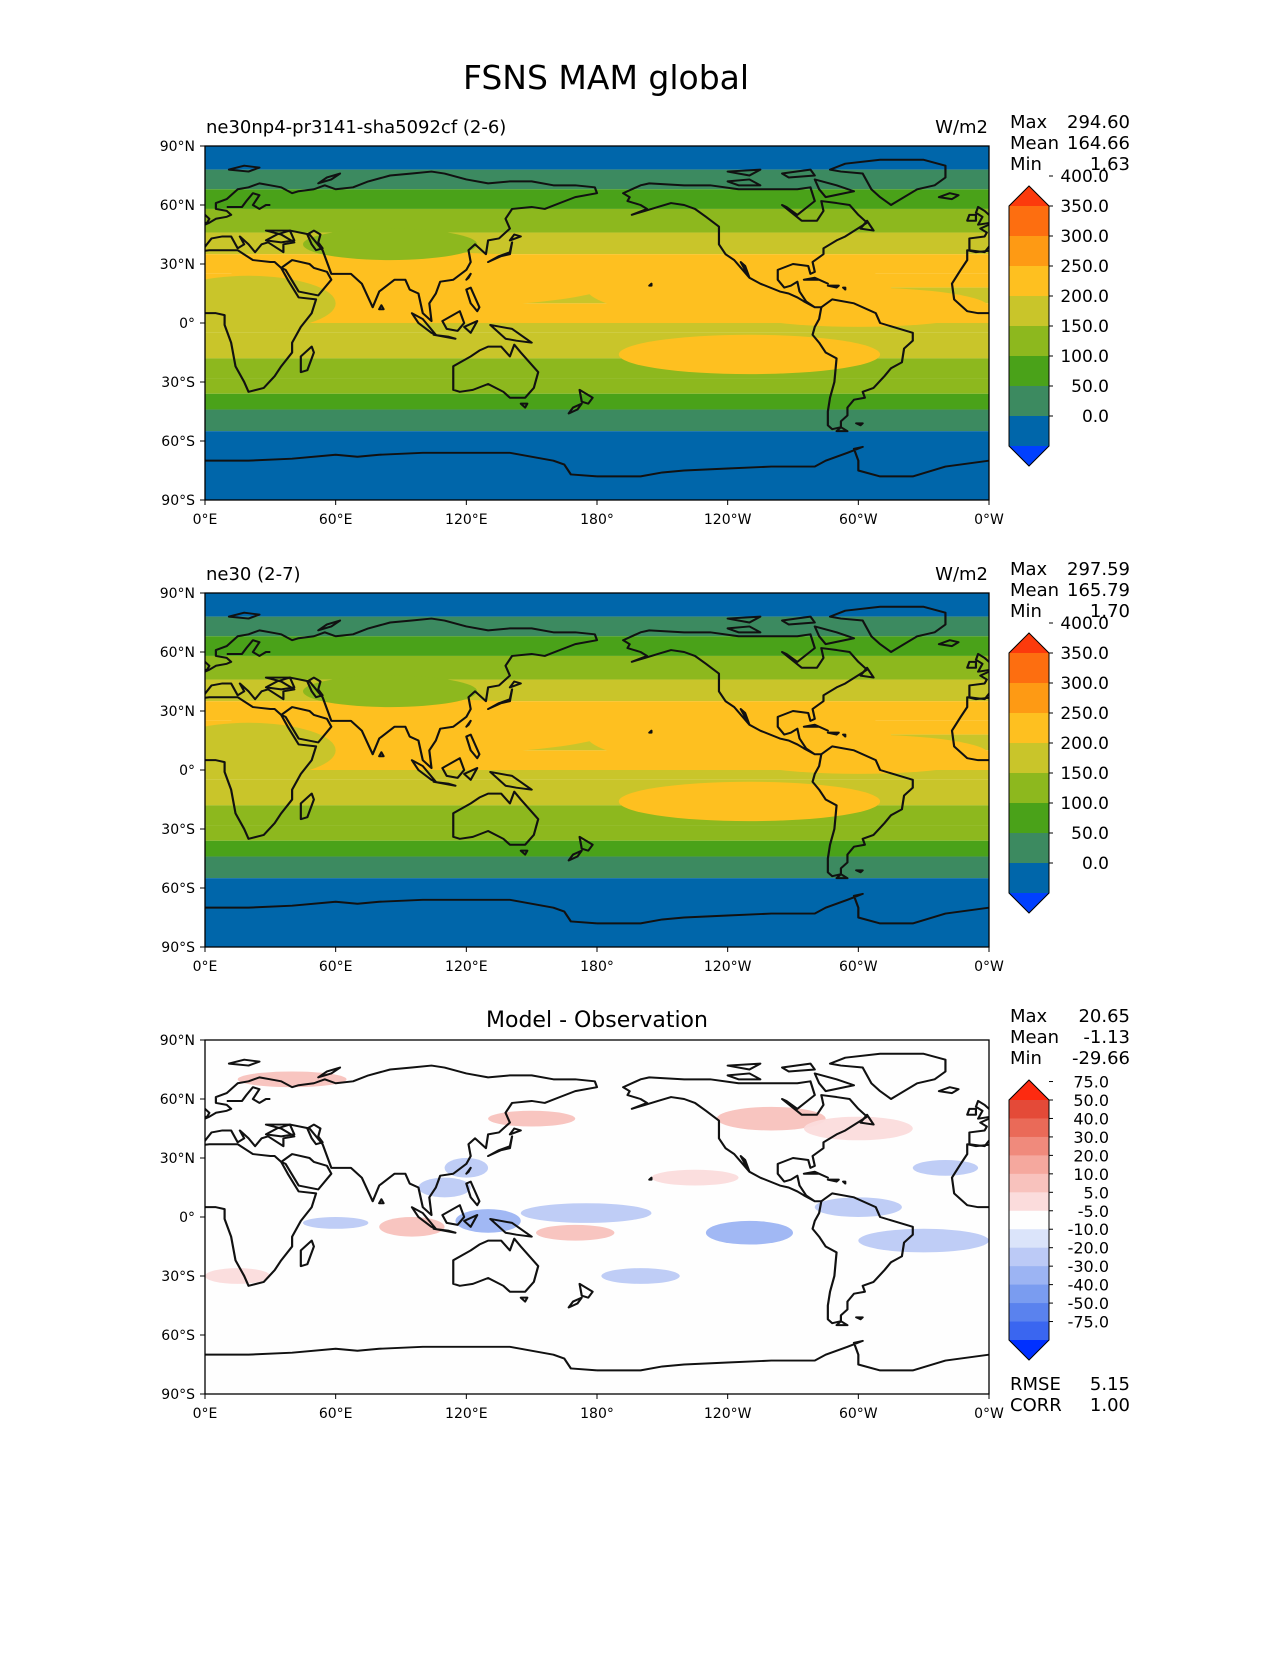  Describe the element at coordinates (1106, 1037) in the screenshot. I see `stat-mean-value: -1.13` at that location.